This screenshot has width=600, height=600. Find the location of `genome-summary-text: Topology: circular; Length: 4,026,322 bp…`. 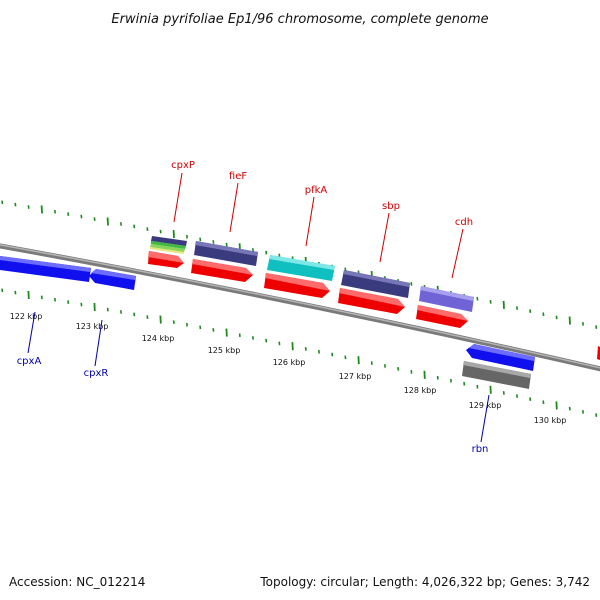

genome-summary-text: Topology: circular; Length: 4,026,322 bp… is located at coordinates (424, 582).